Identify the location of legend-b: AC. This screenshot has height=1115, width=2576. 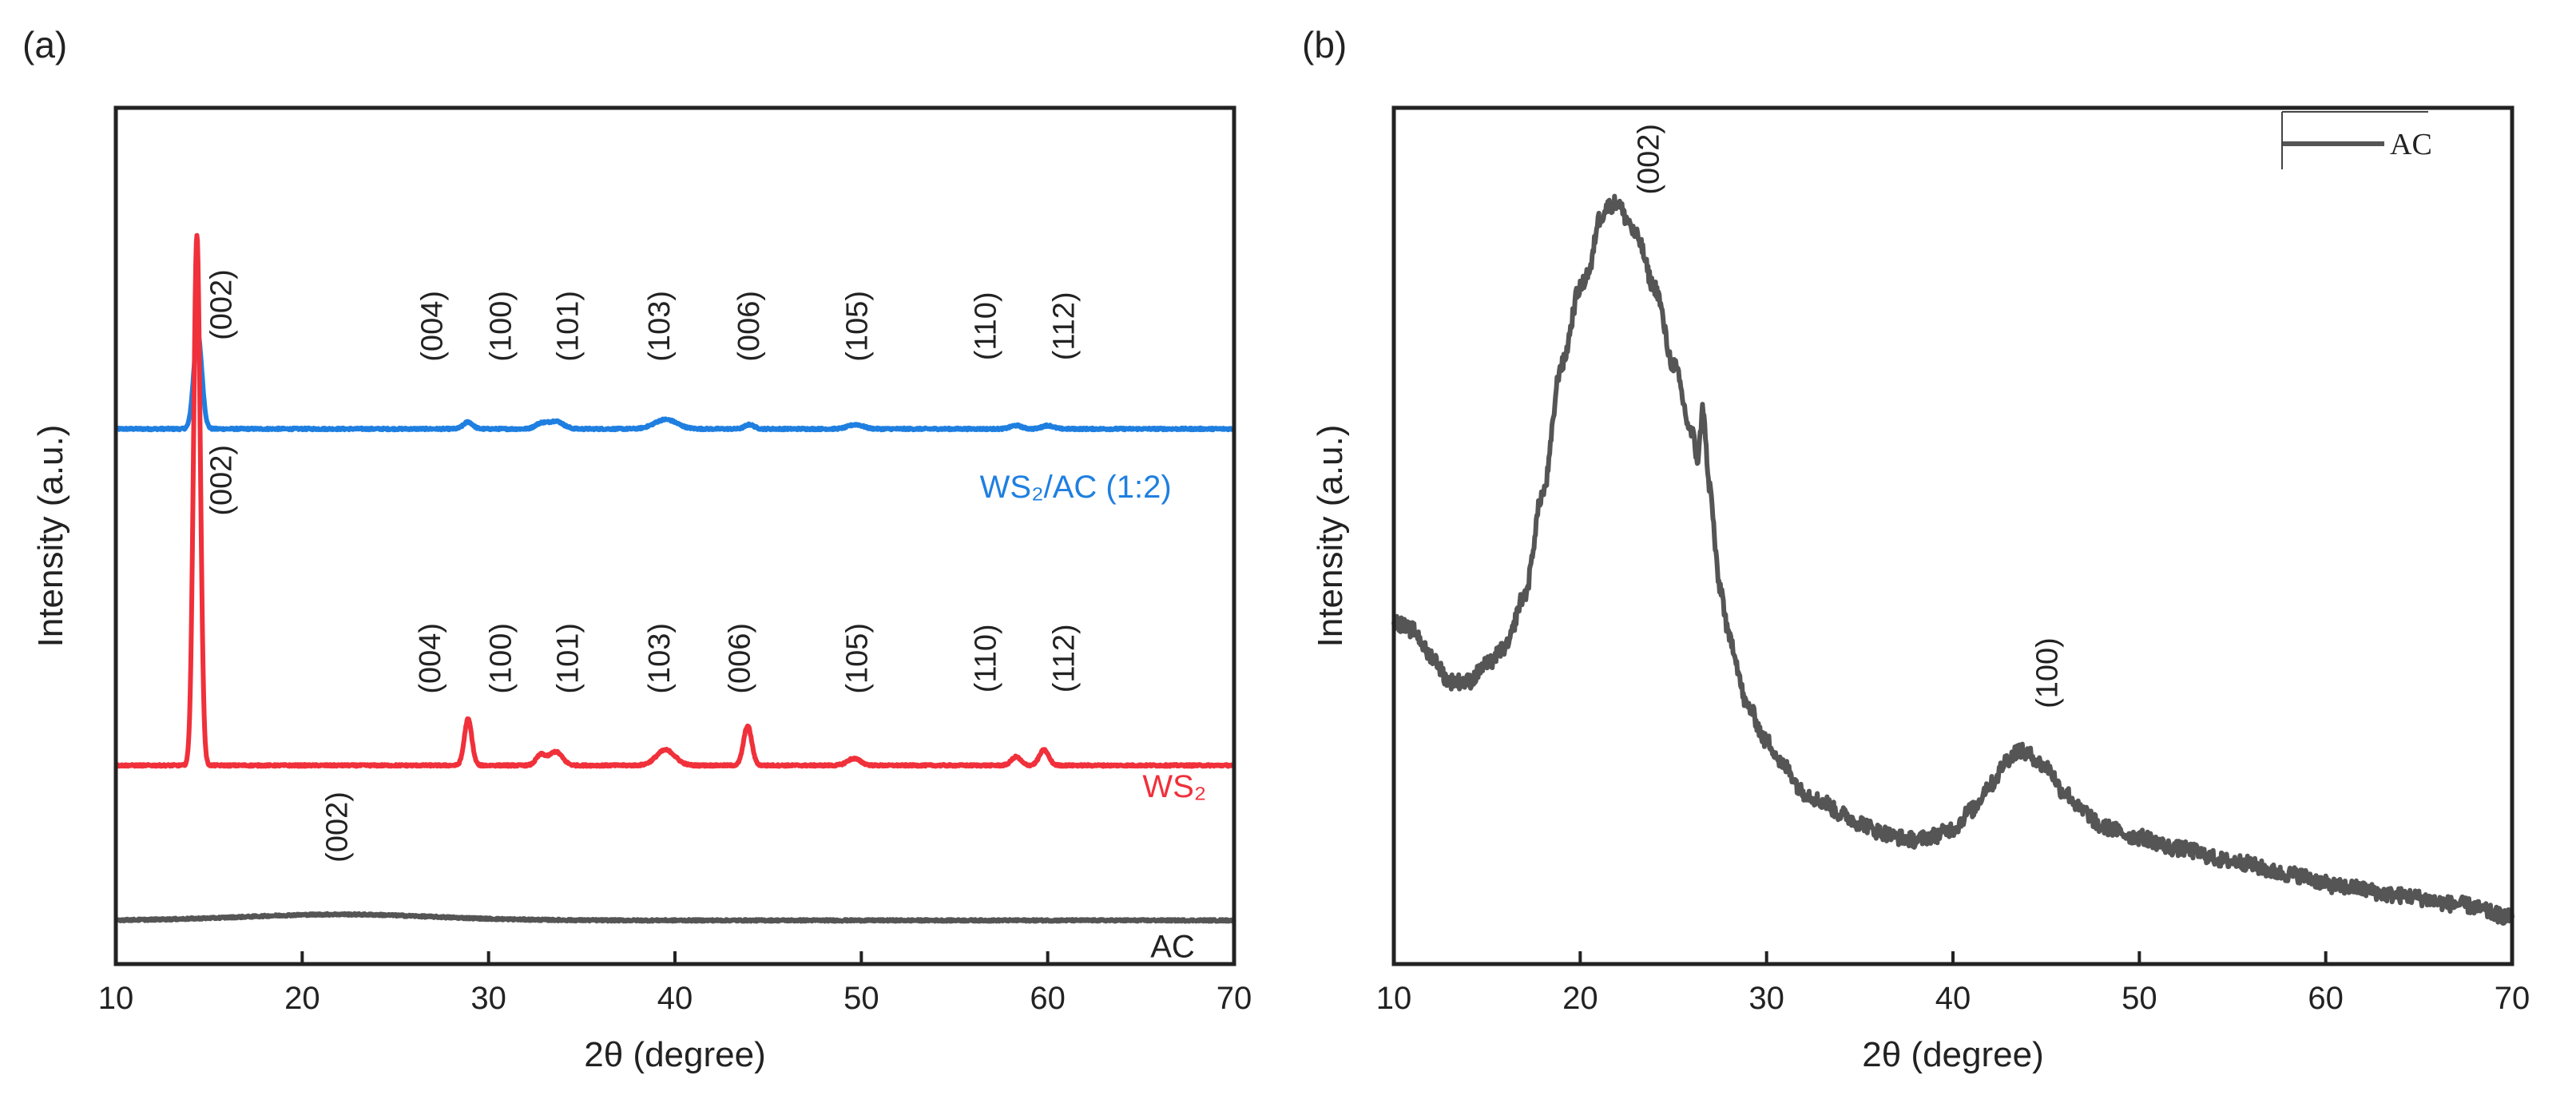
(2356, 140).